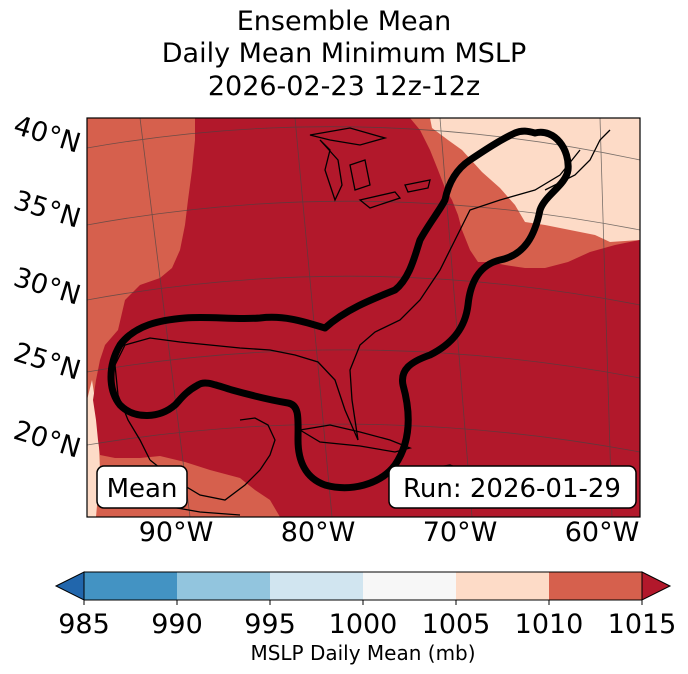  I want to click on us-east-coast, so click(465, 295).